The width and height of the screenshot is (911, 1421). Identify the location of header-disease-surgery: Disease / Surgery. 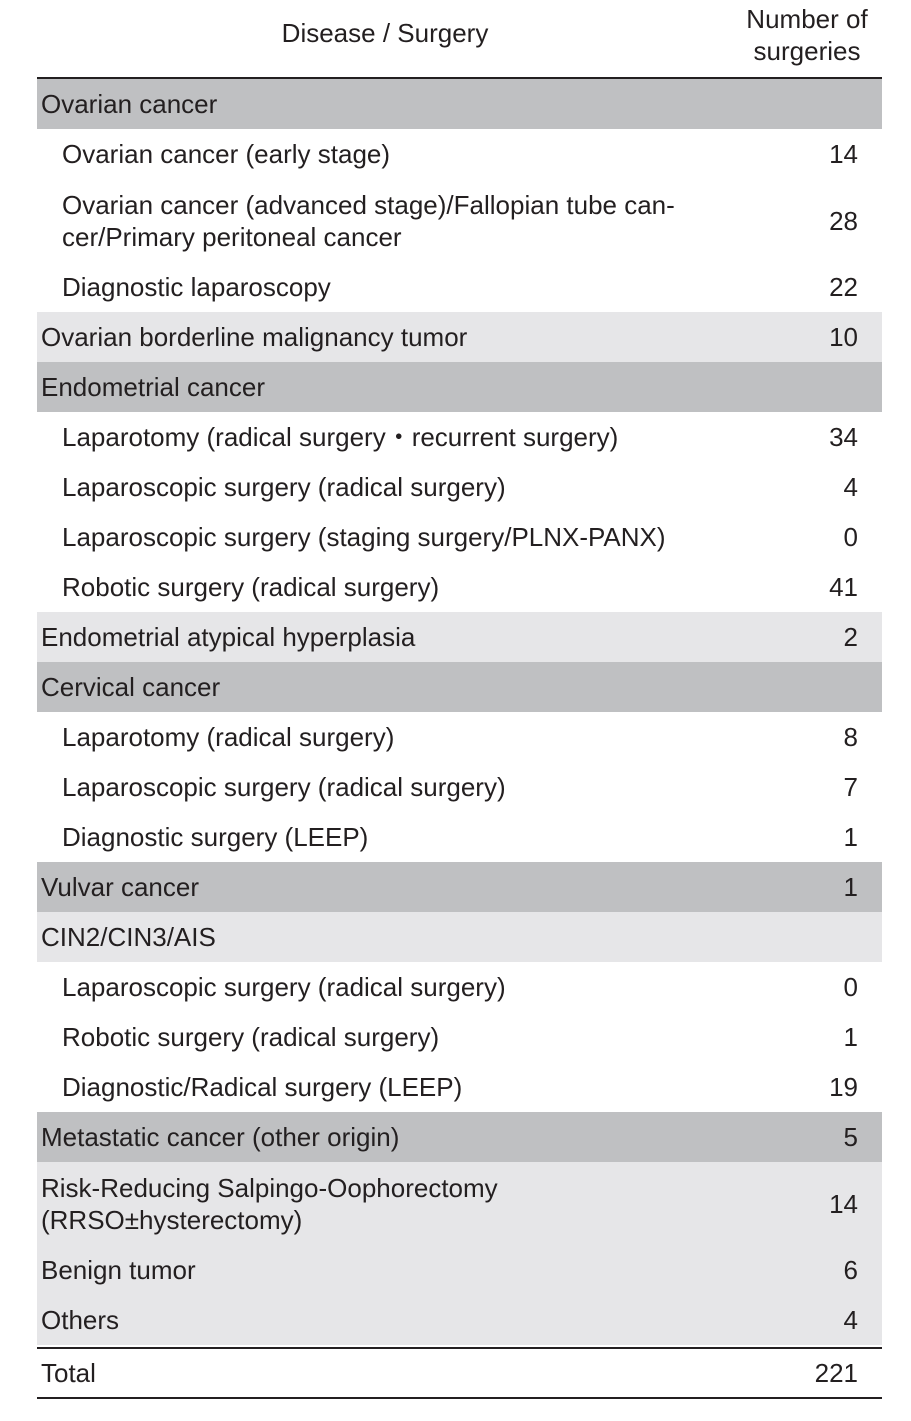
(385, 33).